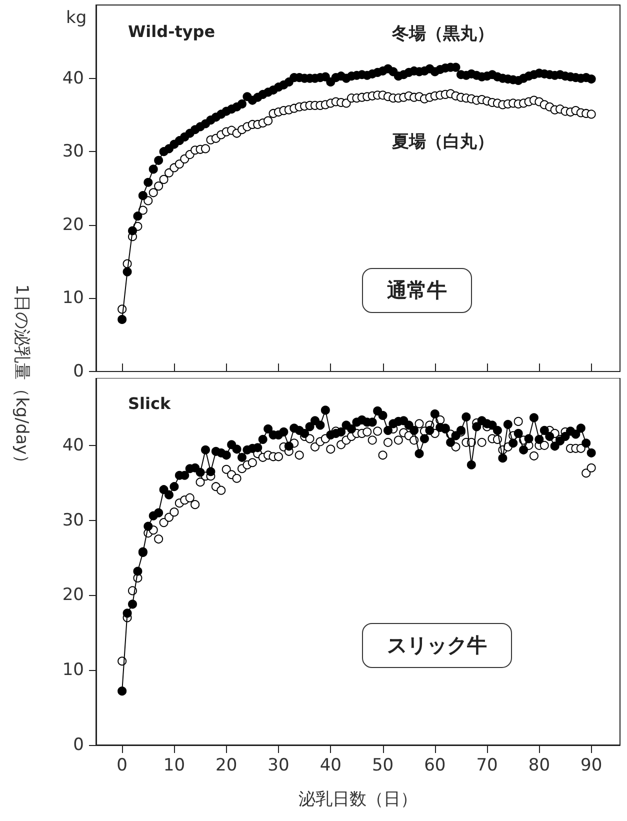 The width and height of the screenshot is (627, 821). Describe the element at coordinates (443, 142) in the screenshot. I see `series-label: 夏場（白丸）` at that location.